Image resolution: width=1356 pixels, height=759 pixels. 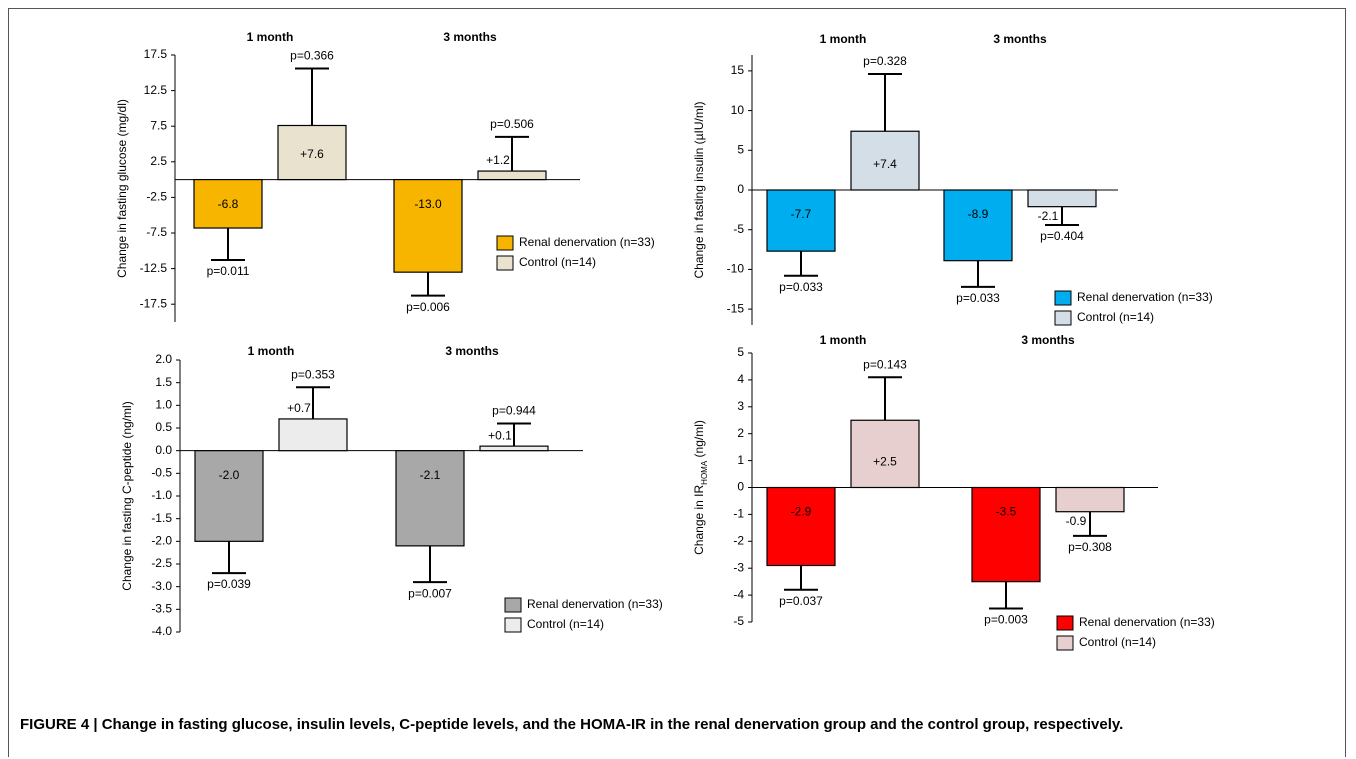 I want to click on y-tick-label: 1, so click(x=740, y=460).